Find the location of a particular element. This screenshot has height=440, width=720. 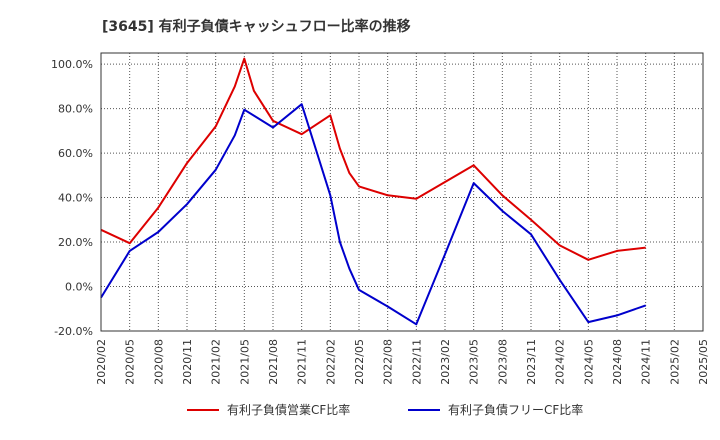

x-tick-label: 2021/11 is located at coordinates (302, 362).